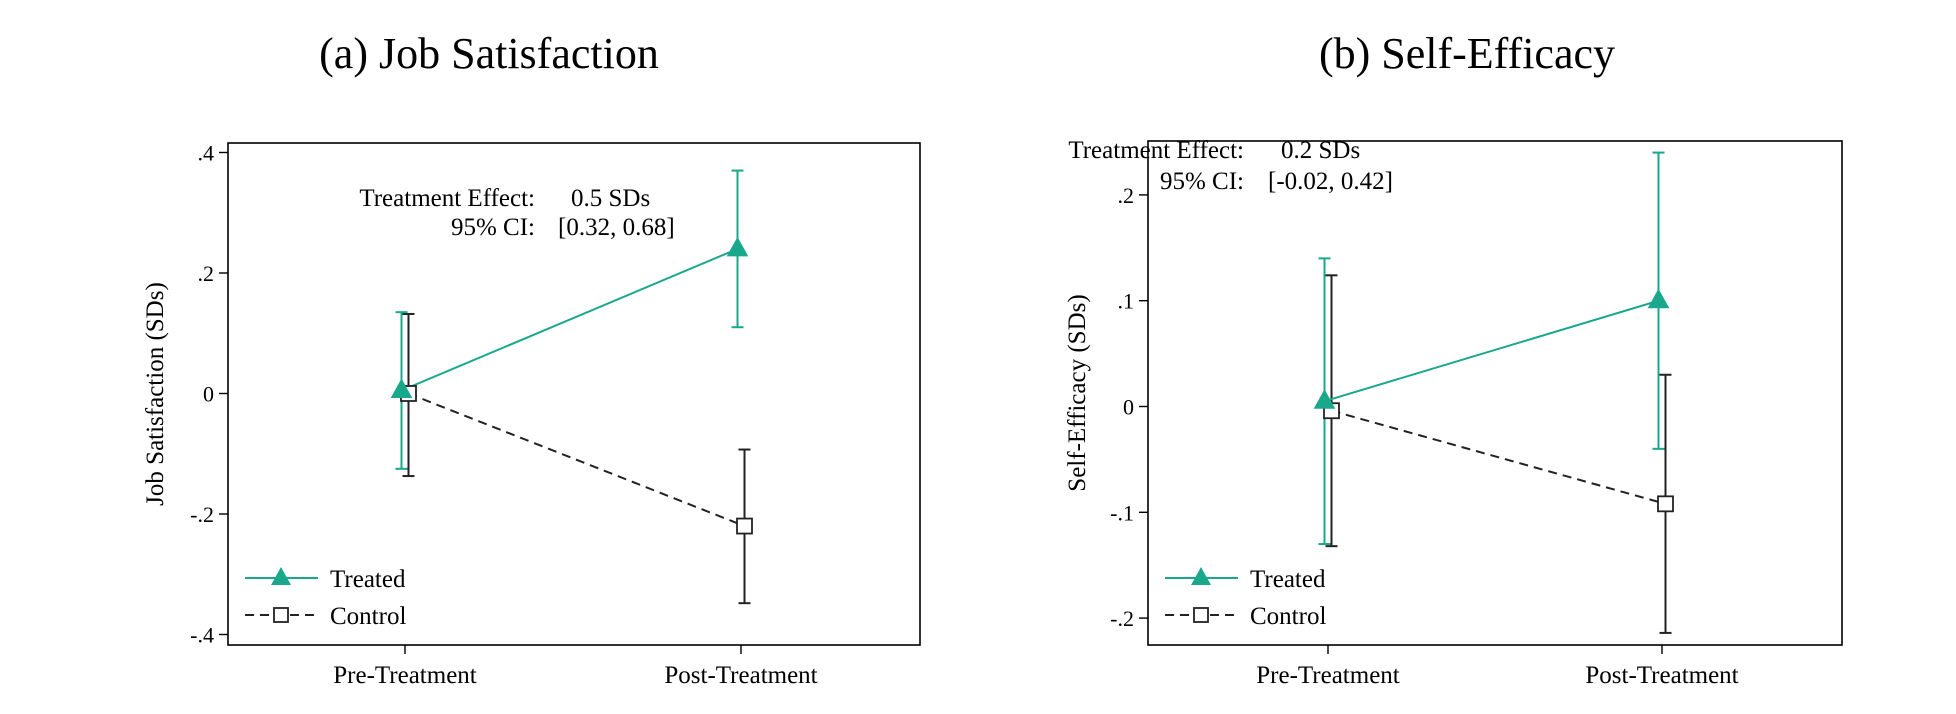 Image resolution: width=1956 pixels, height=714 pixels. Describe the element at coordinates (1126, 301) in the screenshot. I see `y-tick-label: .1` at that location.